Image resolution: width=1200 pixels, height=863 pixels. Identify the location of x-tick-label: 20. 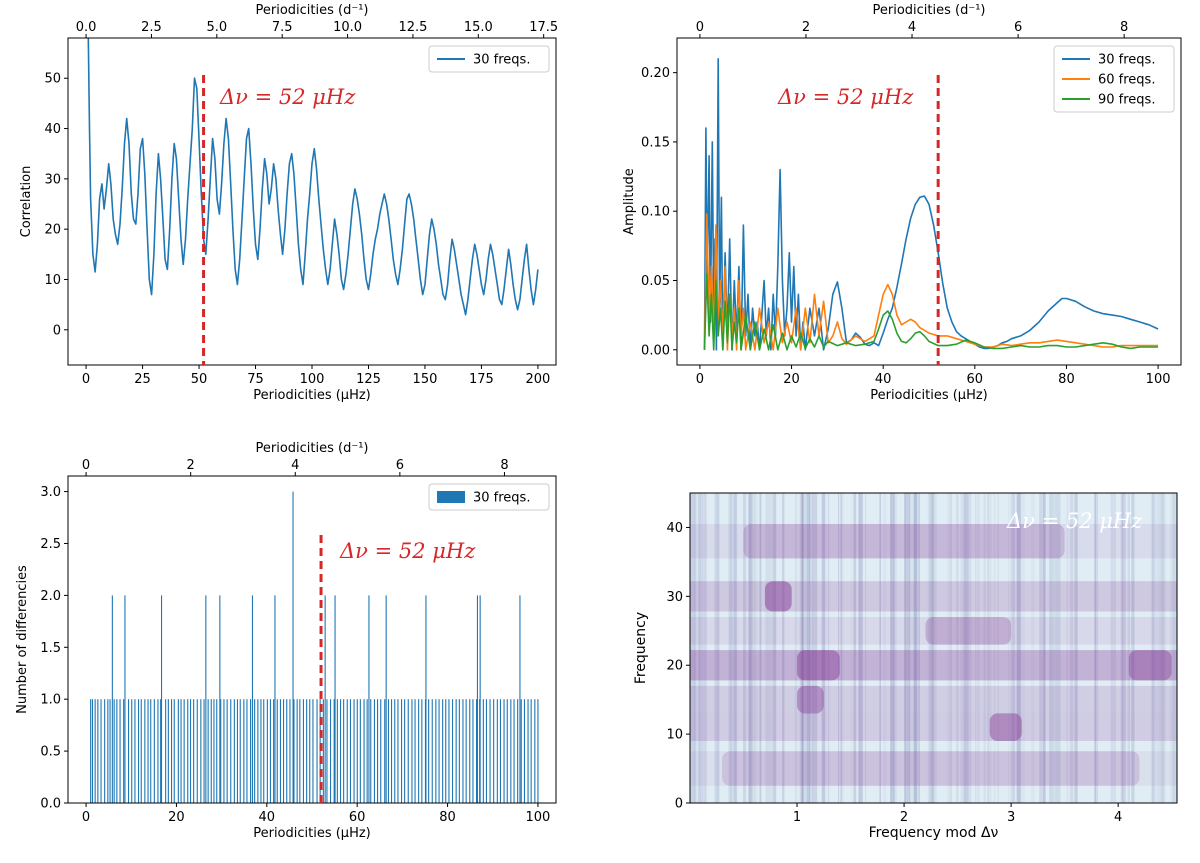
(791, 379).